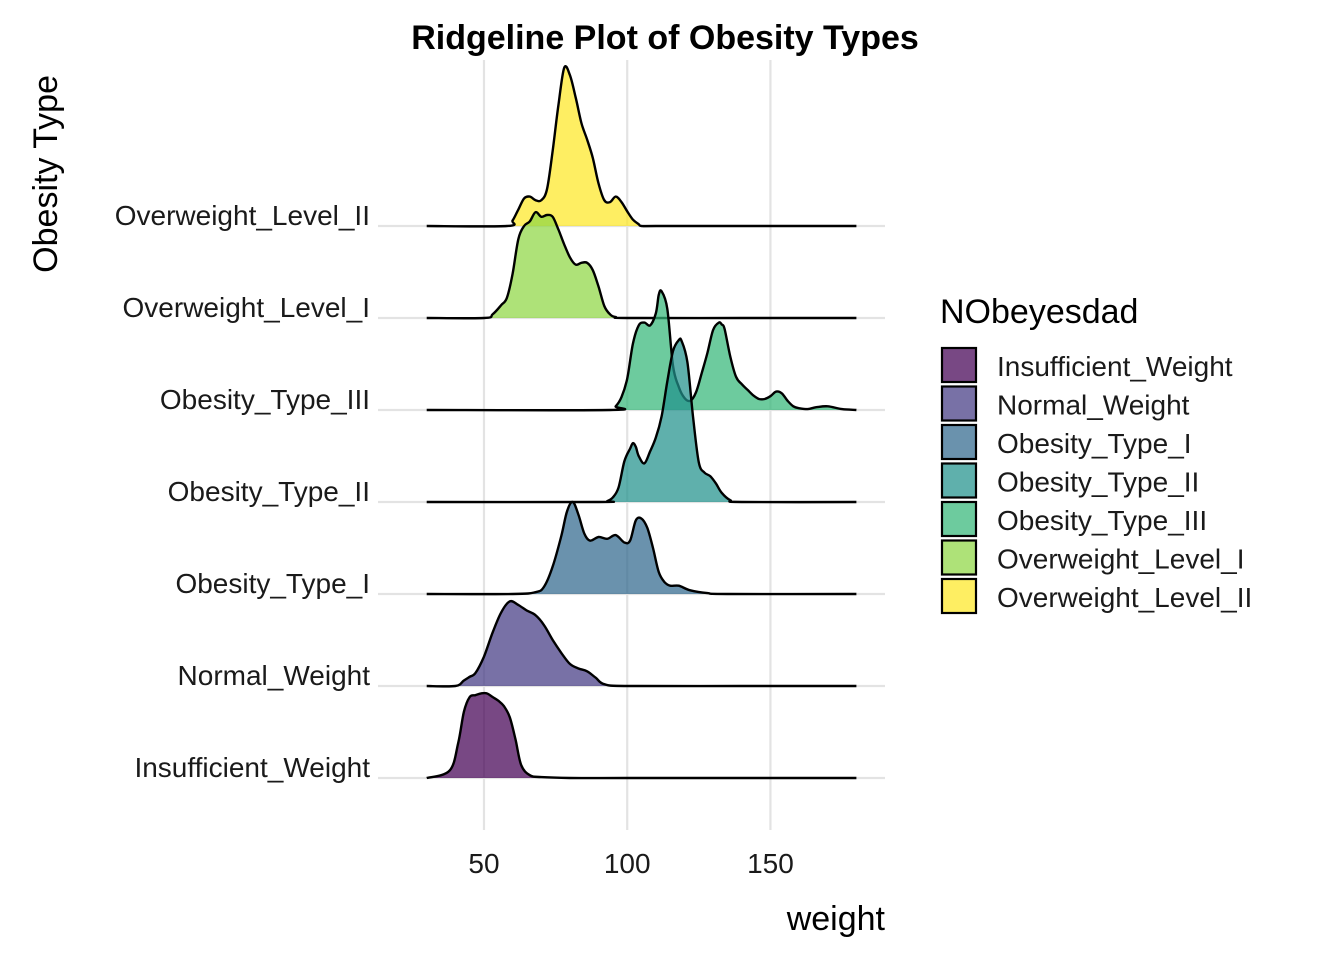 This screenshot has height=960, width=1344. I want to click on ridge-fill-obesity-type-i, so click(641, 548).